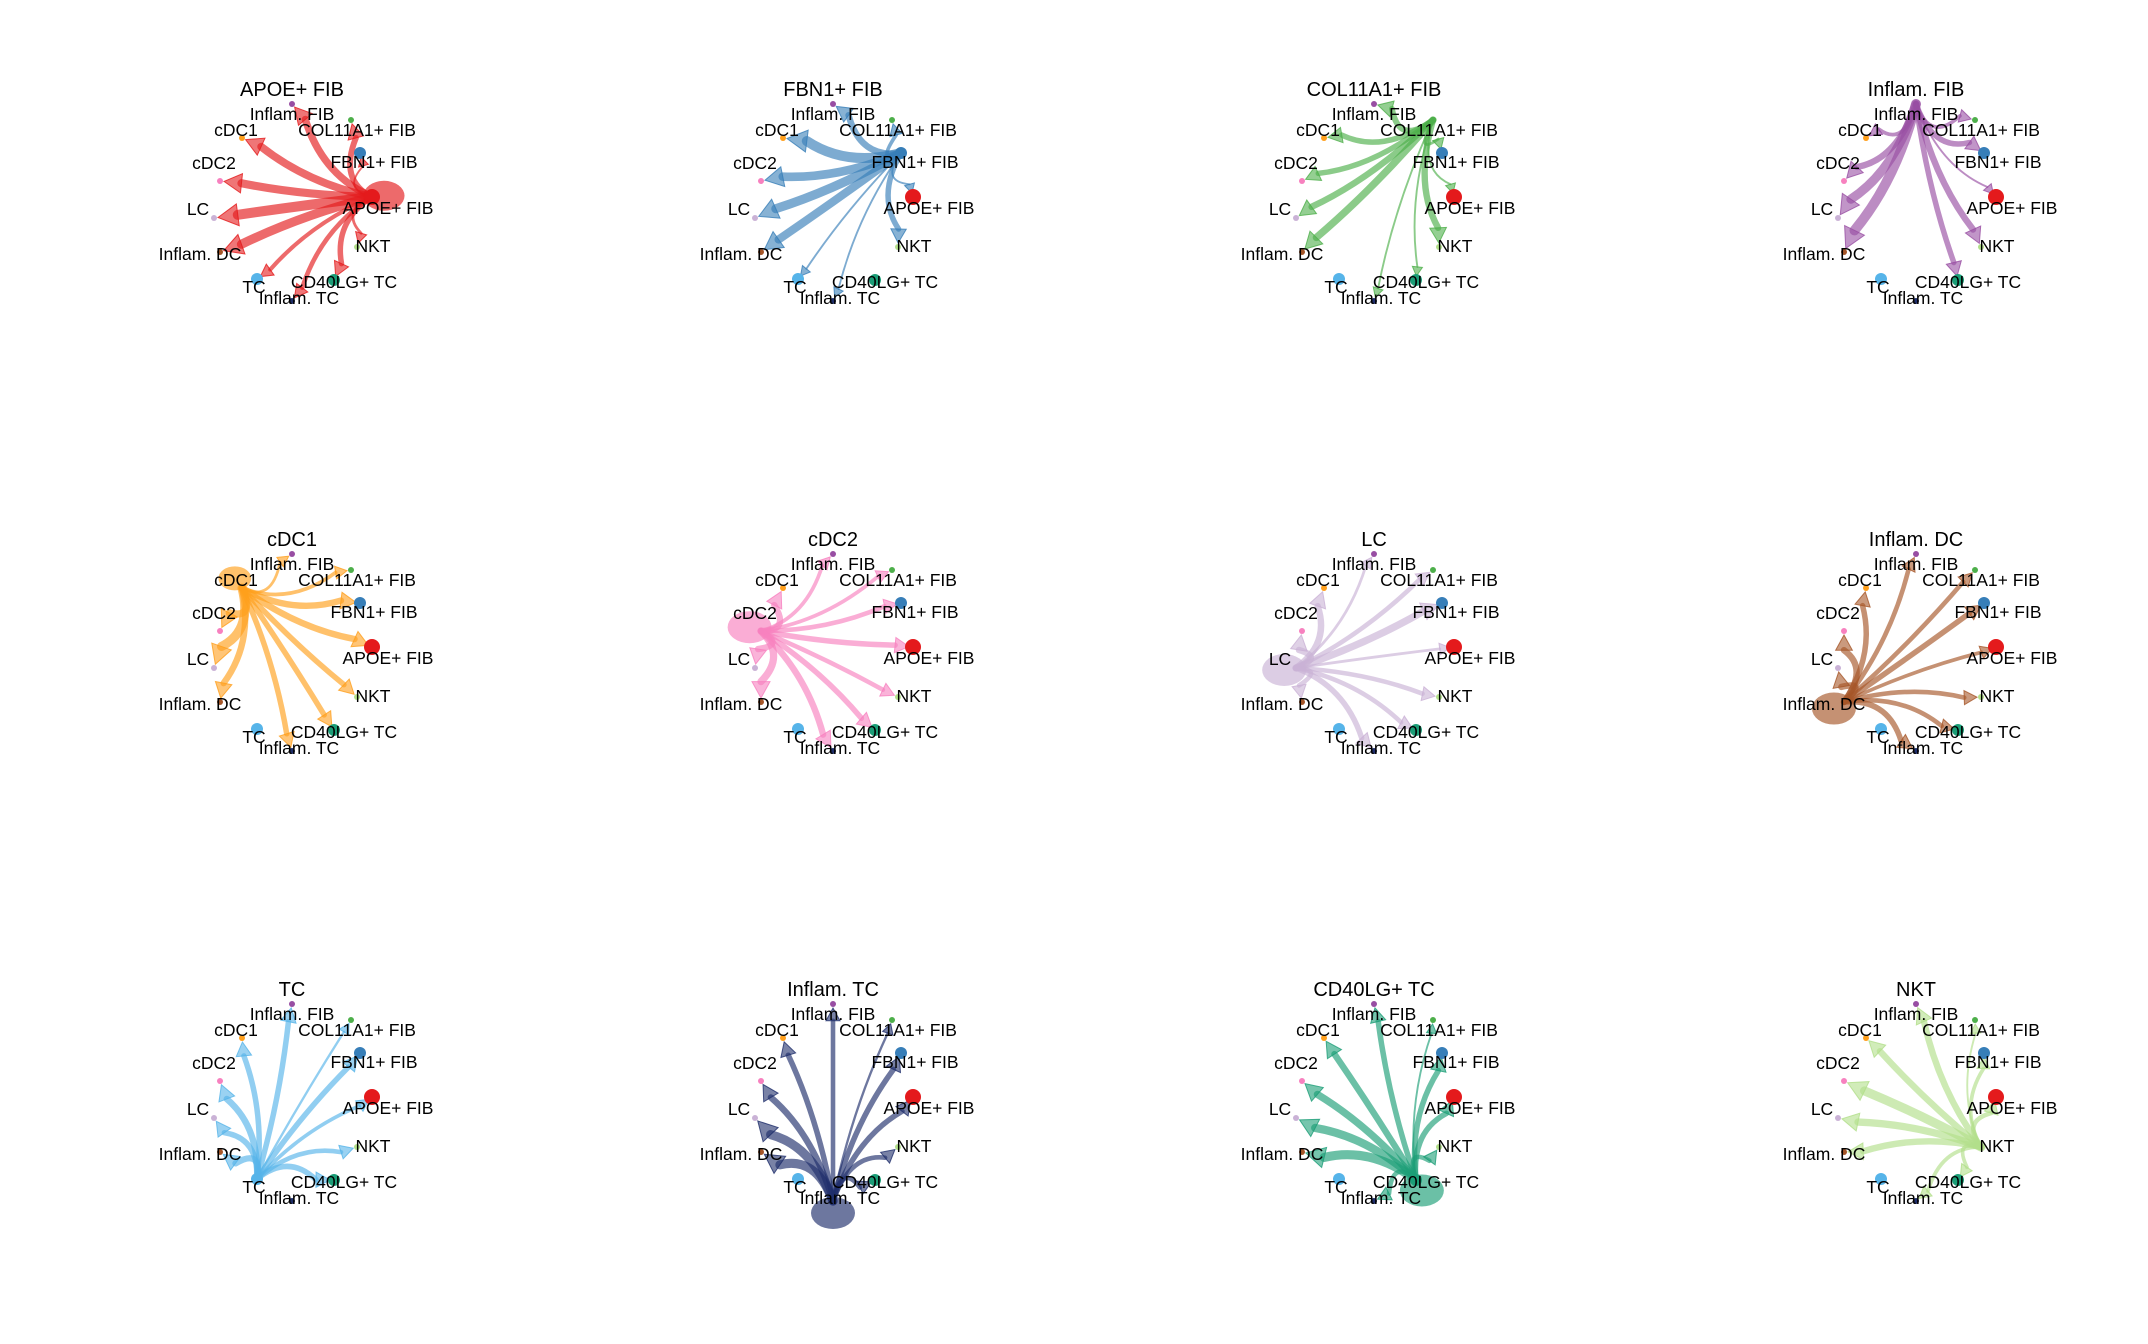  What do you see at coordinates (1897, 119) in the screenshot?
I see `edge-inflam-fib-to-cdc1` at bounding box center [1897, 119].